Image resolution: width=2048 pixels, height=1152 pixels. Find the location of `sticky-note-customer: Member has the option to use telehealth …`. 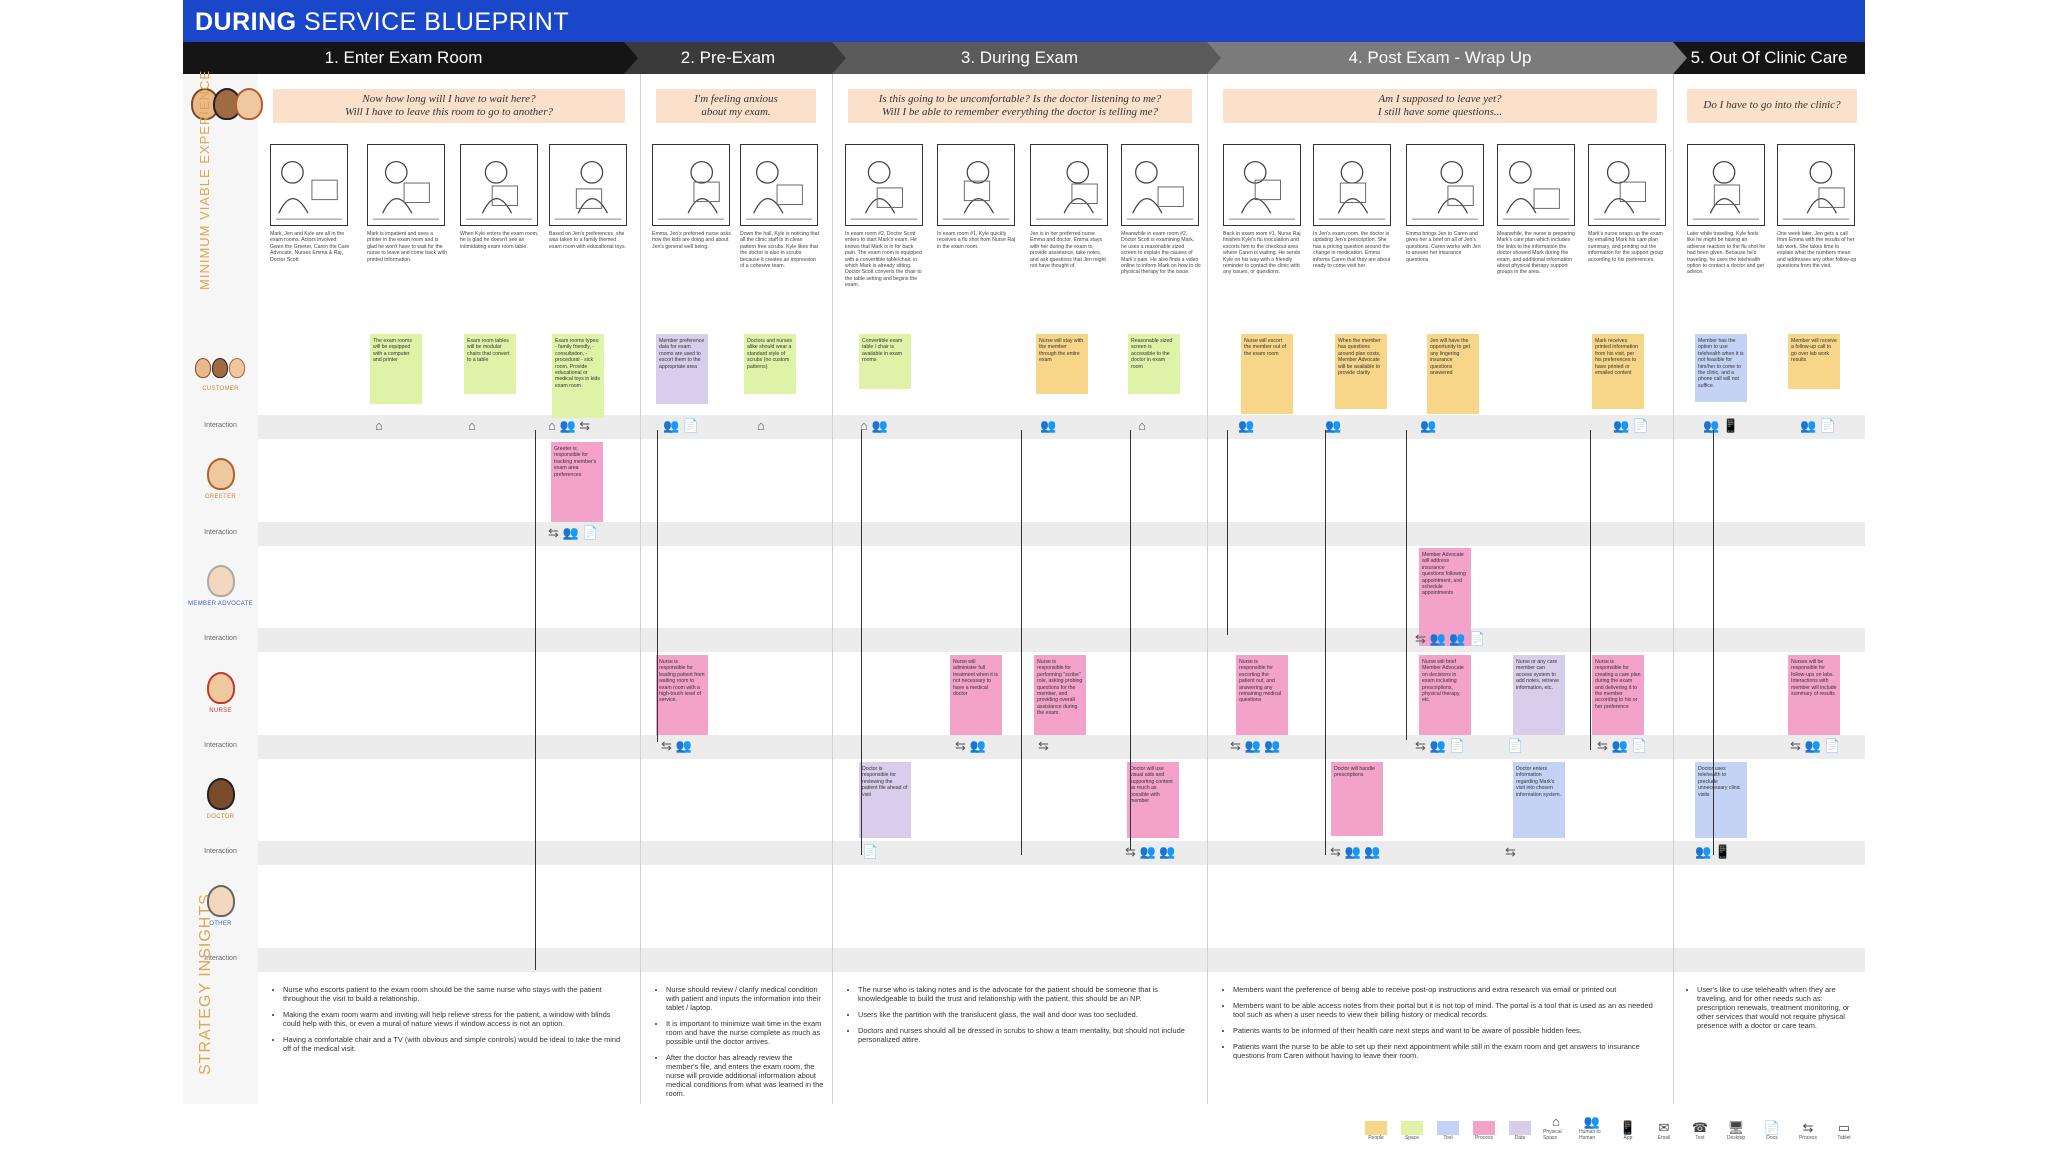

sticky-note-customer: Member has the option to use telehealth … is located at coordinates (1721, 368).